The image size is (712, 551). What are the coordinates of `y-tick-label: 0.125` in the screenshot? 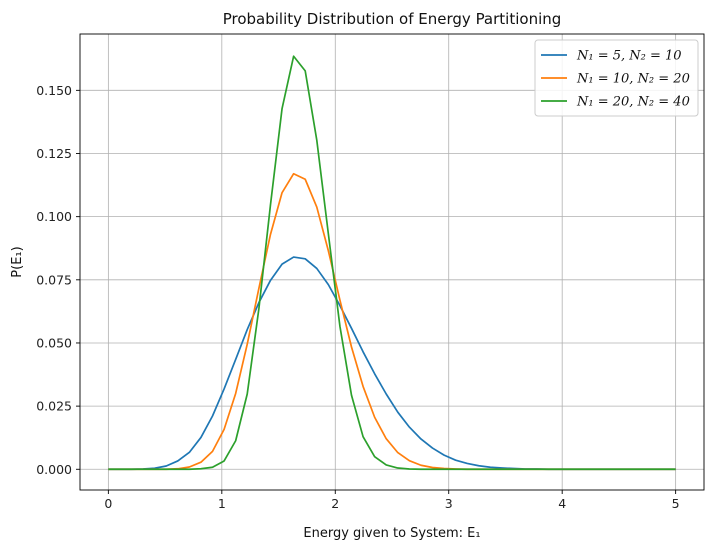 It's located at (54, 153).